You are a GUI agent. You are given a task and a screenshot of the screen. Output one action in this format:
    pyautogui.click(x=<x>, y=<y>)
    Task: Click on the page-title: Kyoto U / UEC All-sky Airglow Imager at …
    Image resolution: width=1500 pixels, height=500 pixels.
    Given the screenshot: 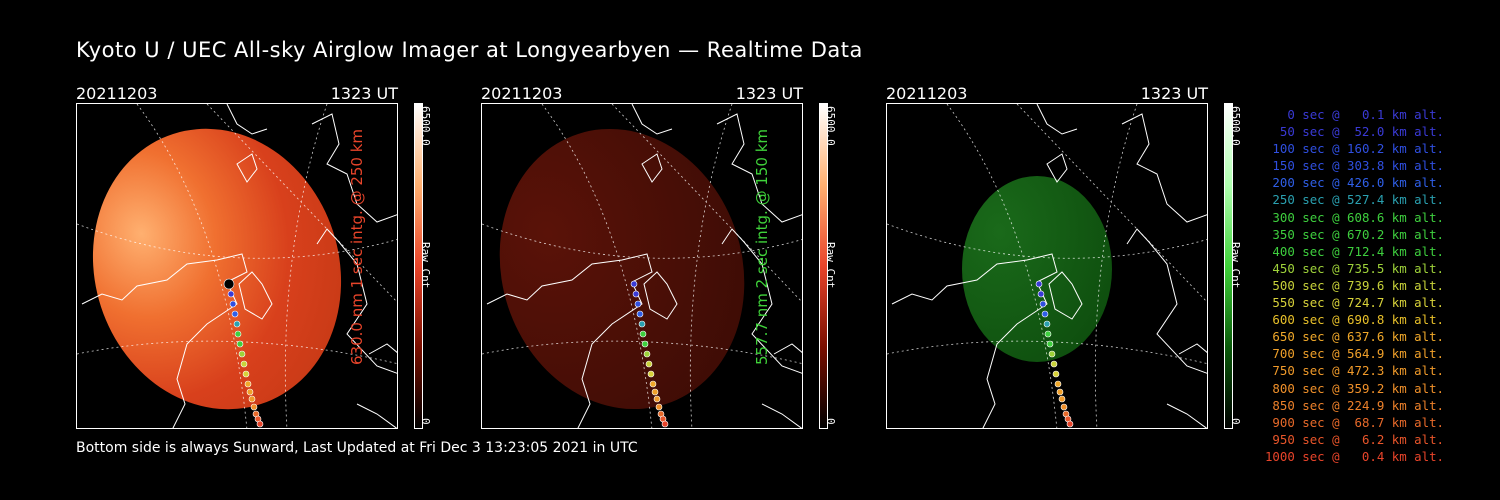 What is the action you would take?
    pyautogui.click(x=469, y=50)
    